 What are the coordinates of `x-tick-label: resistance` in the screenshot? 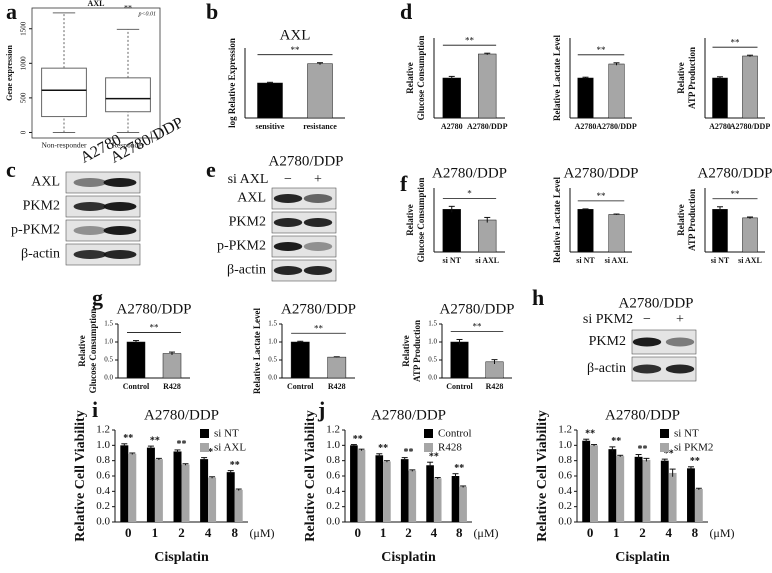 It's located at (320, 126).